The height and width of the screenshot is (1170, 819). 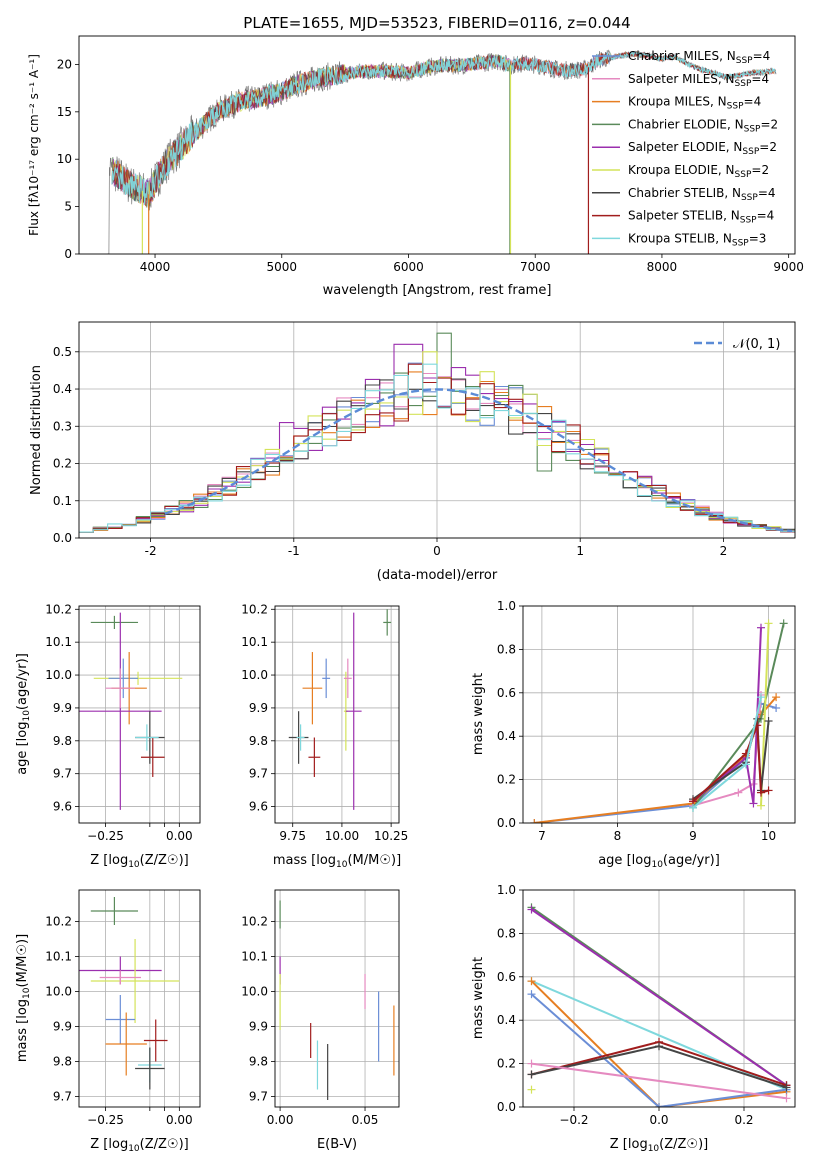 I want to click on y-tick-label: 0.8, so click(x=506, y=933).